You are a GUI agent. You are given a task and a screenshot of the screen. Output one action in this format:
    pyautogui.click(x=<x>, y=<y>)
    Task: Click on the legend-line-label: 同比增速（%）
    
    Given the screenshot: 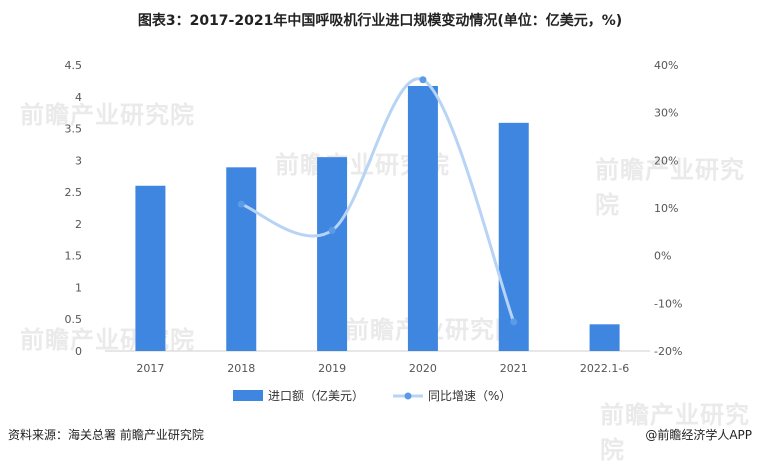 What is the action you would take?
    pyautogui.click(x=469, y=396)
    